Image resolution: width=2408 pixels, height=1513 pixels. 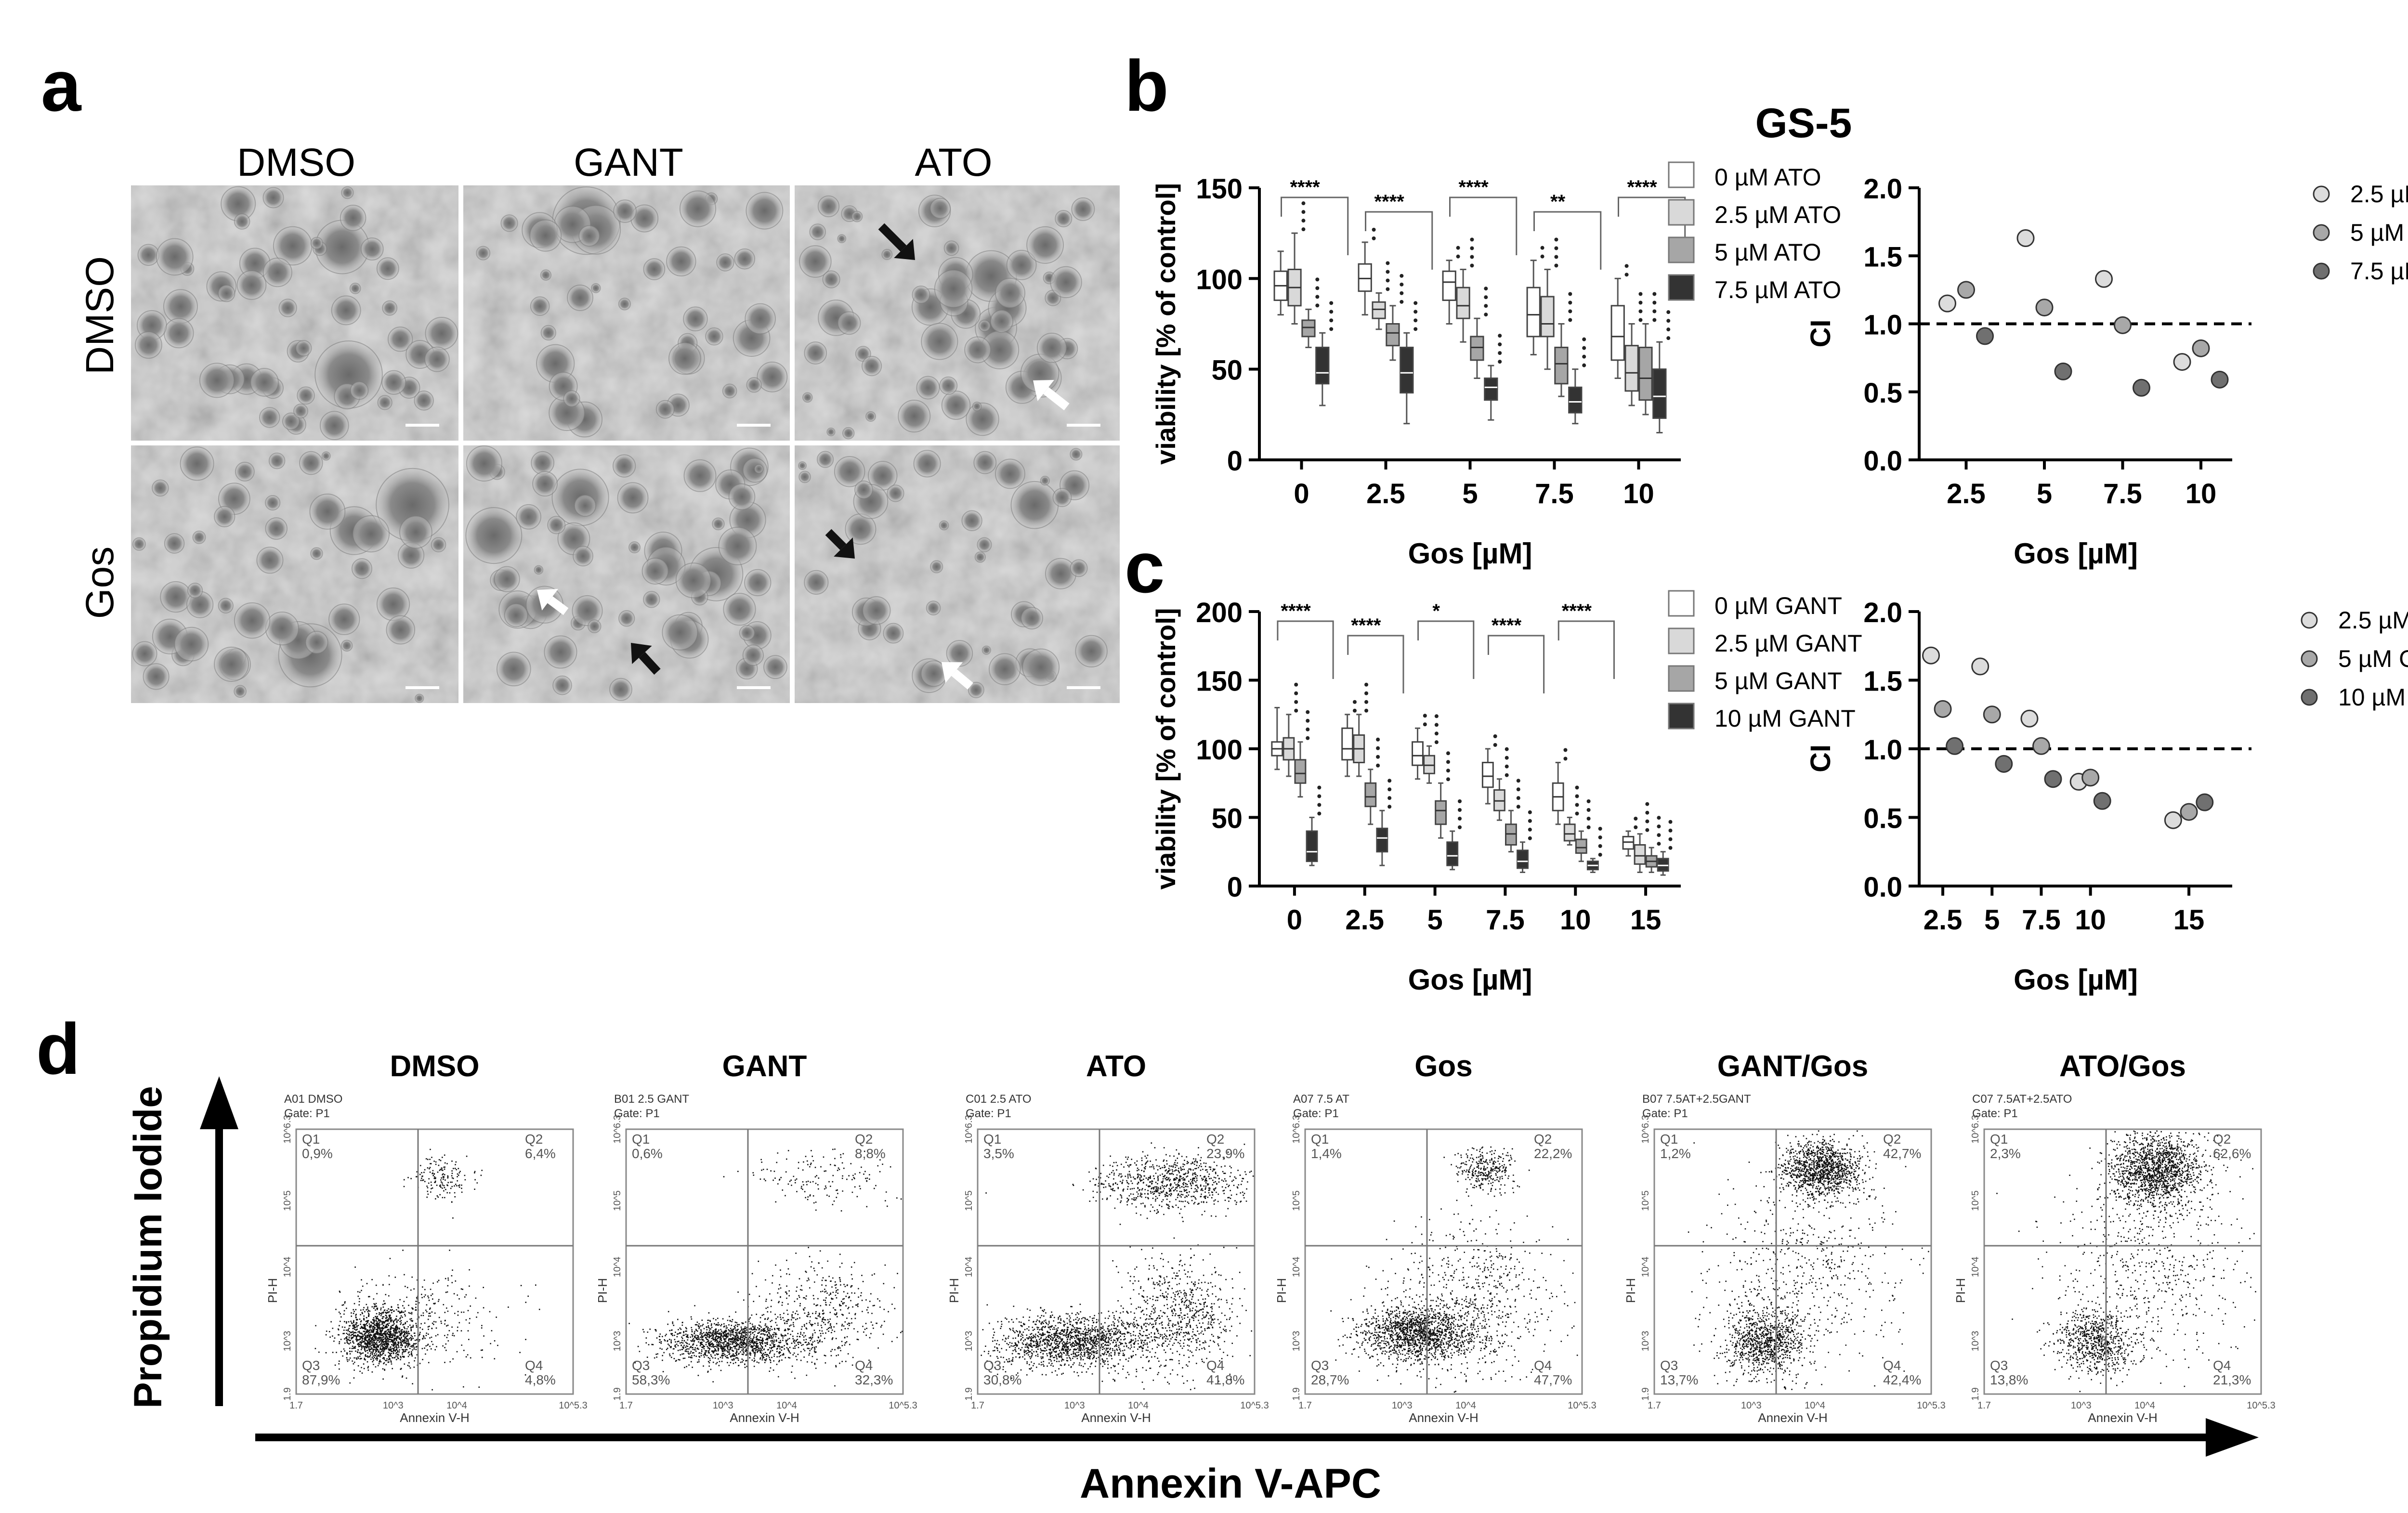 What do you see at coordinates (617, 1200) in the screenshot?
I see `flow-y-tick: 10^5` at bounding box center [617, 1200].